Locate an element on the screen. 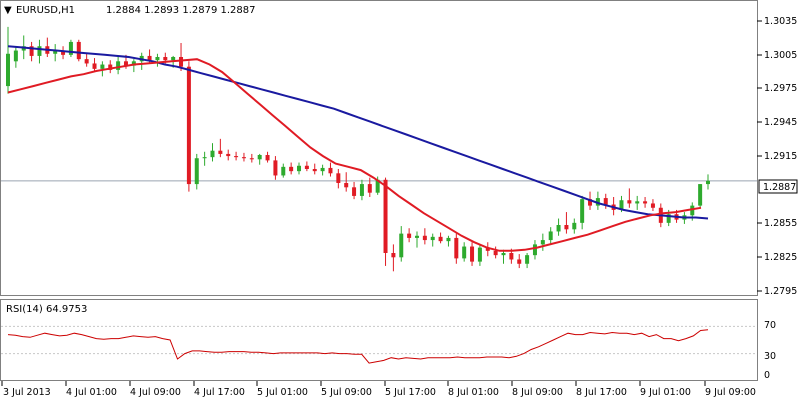  current-price-label: 1.2887 is located at coordinates (779, 187).